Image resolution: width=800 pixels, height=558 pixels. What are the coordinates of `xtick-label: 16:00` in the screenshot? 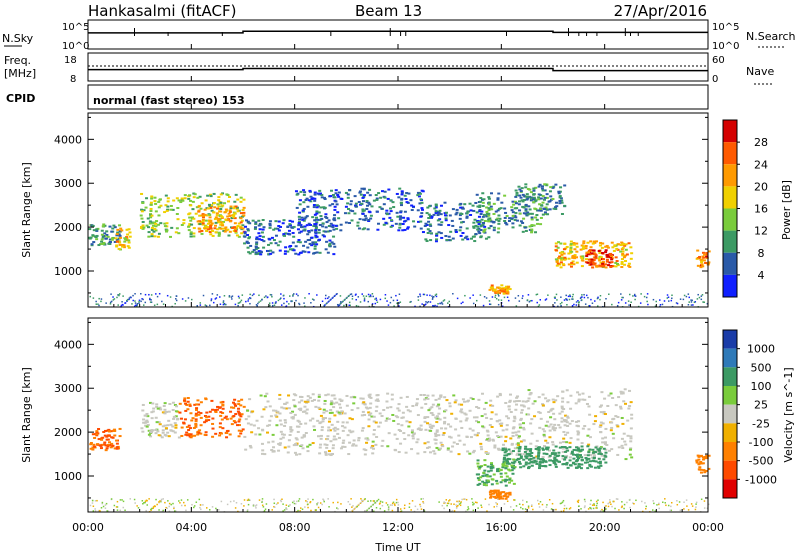 It's located at (501, 527).